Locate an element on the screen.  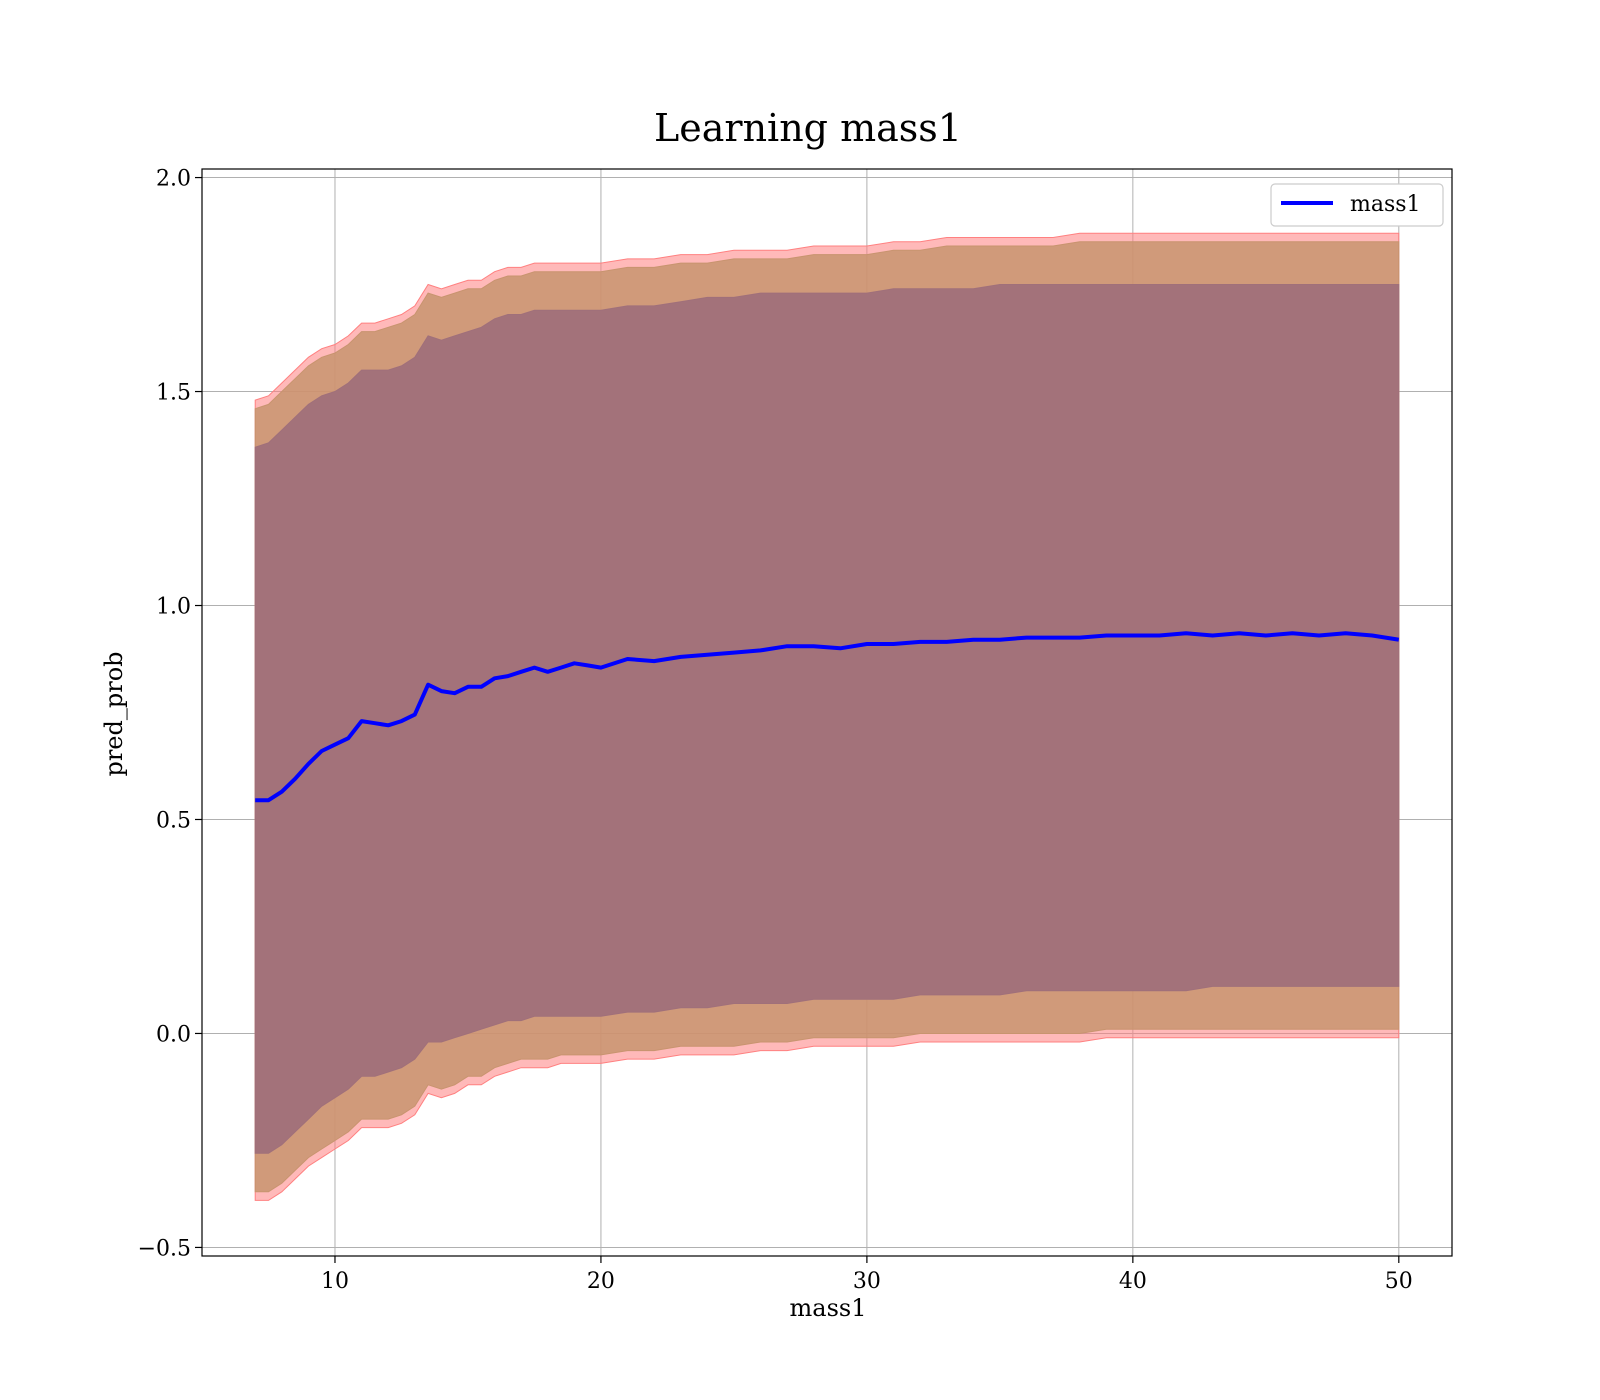
legend-box is located at coordinates (1357, 205).